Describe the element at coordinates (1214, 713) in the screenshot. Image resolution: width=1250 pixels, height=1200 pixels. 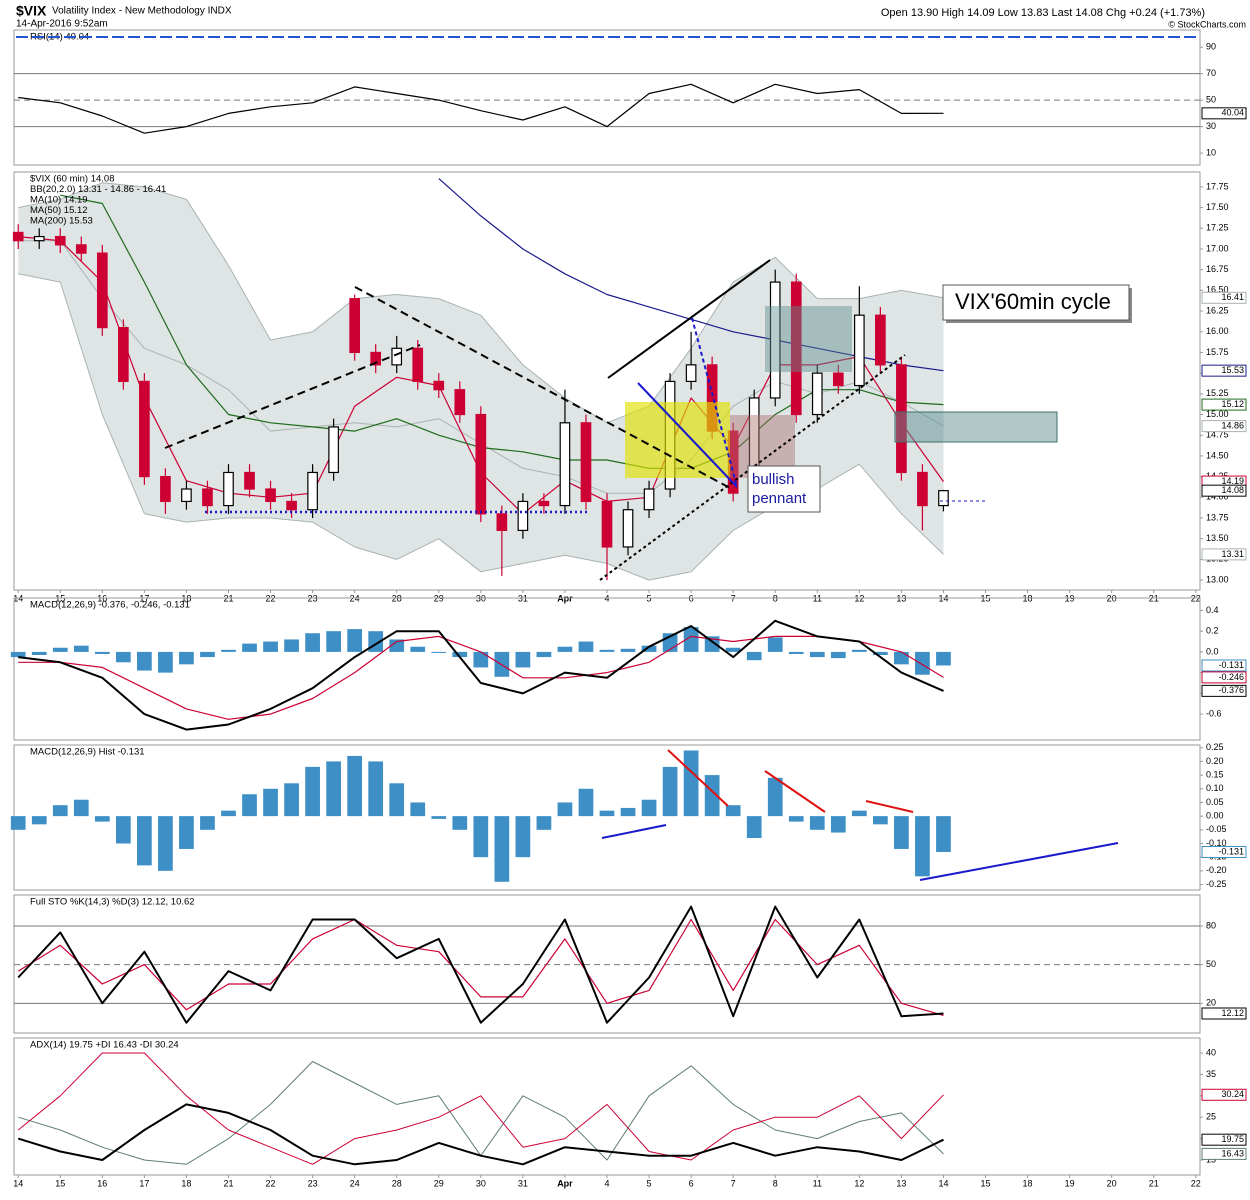
I see `y-tick-label: -0.6` at that location.